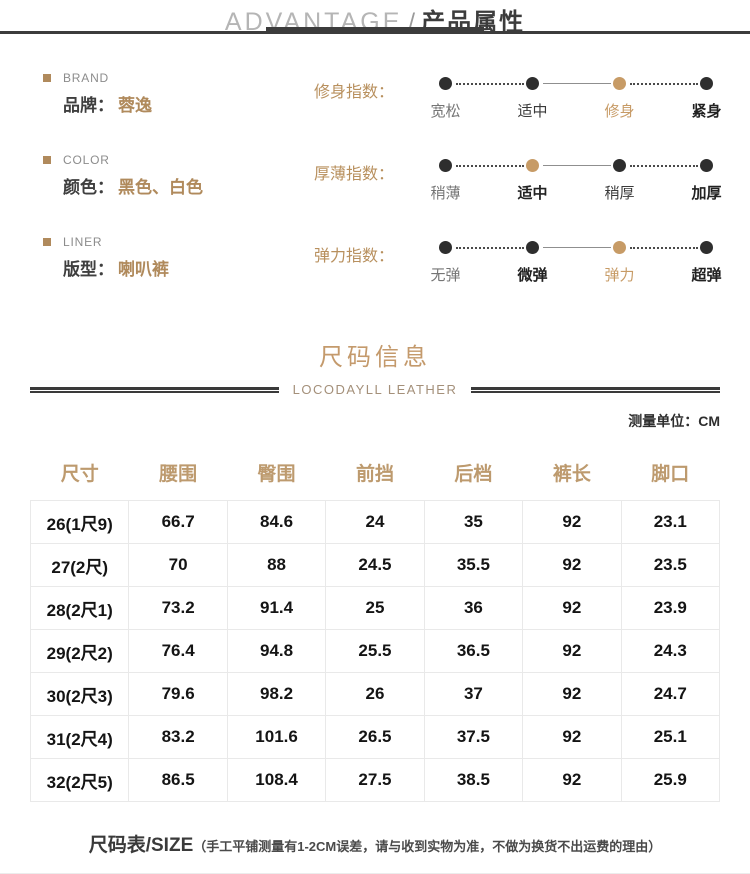 This screenshot has height=874, width=750. I want to click on scale-option: 稍厚, so click(602, 181).